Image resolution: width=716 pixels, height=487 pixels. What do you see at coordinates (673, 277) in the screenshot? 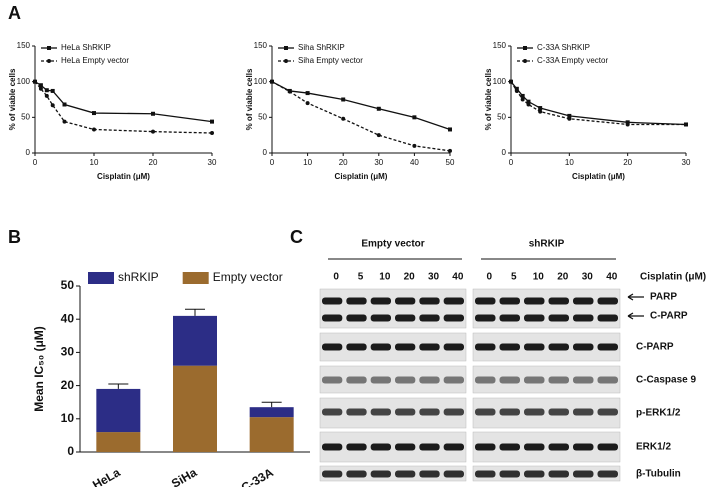
I see `condition-label: Cisplatin (μM)` at bounding box center [673, 277].